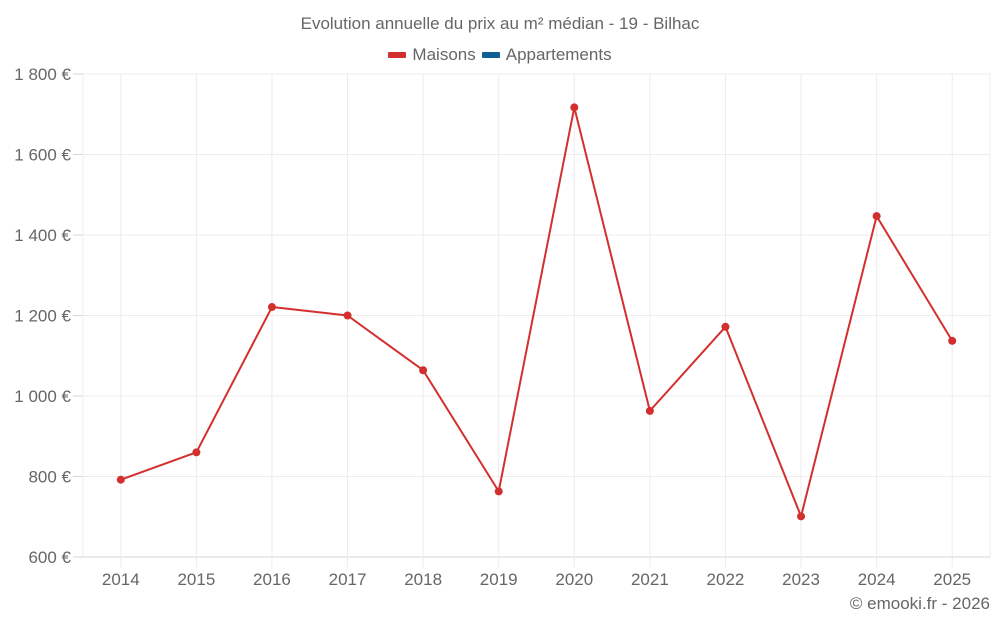  I want to click on y-tick-label: 600 €, so click(49, 557).